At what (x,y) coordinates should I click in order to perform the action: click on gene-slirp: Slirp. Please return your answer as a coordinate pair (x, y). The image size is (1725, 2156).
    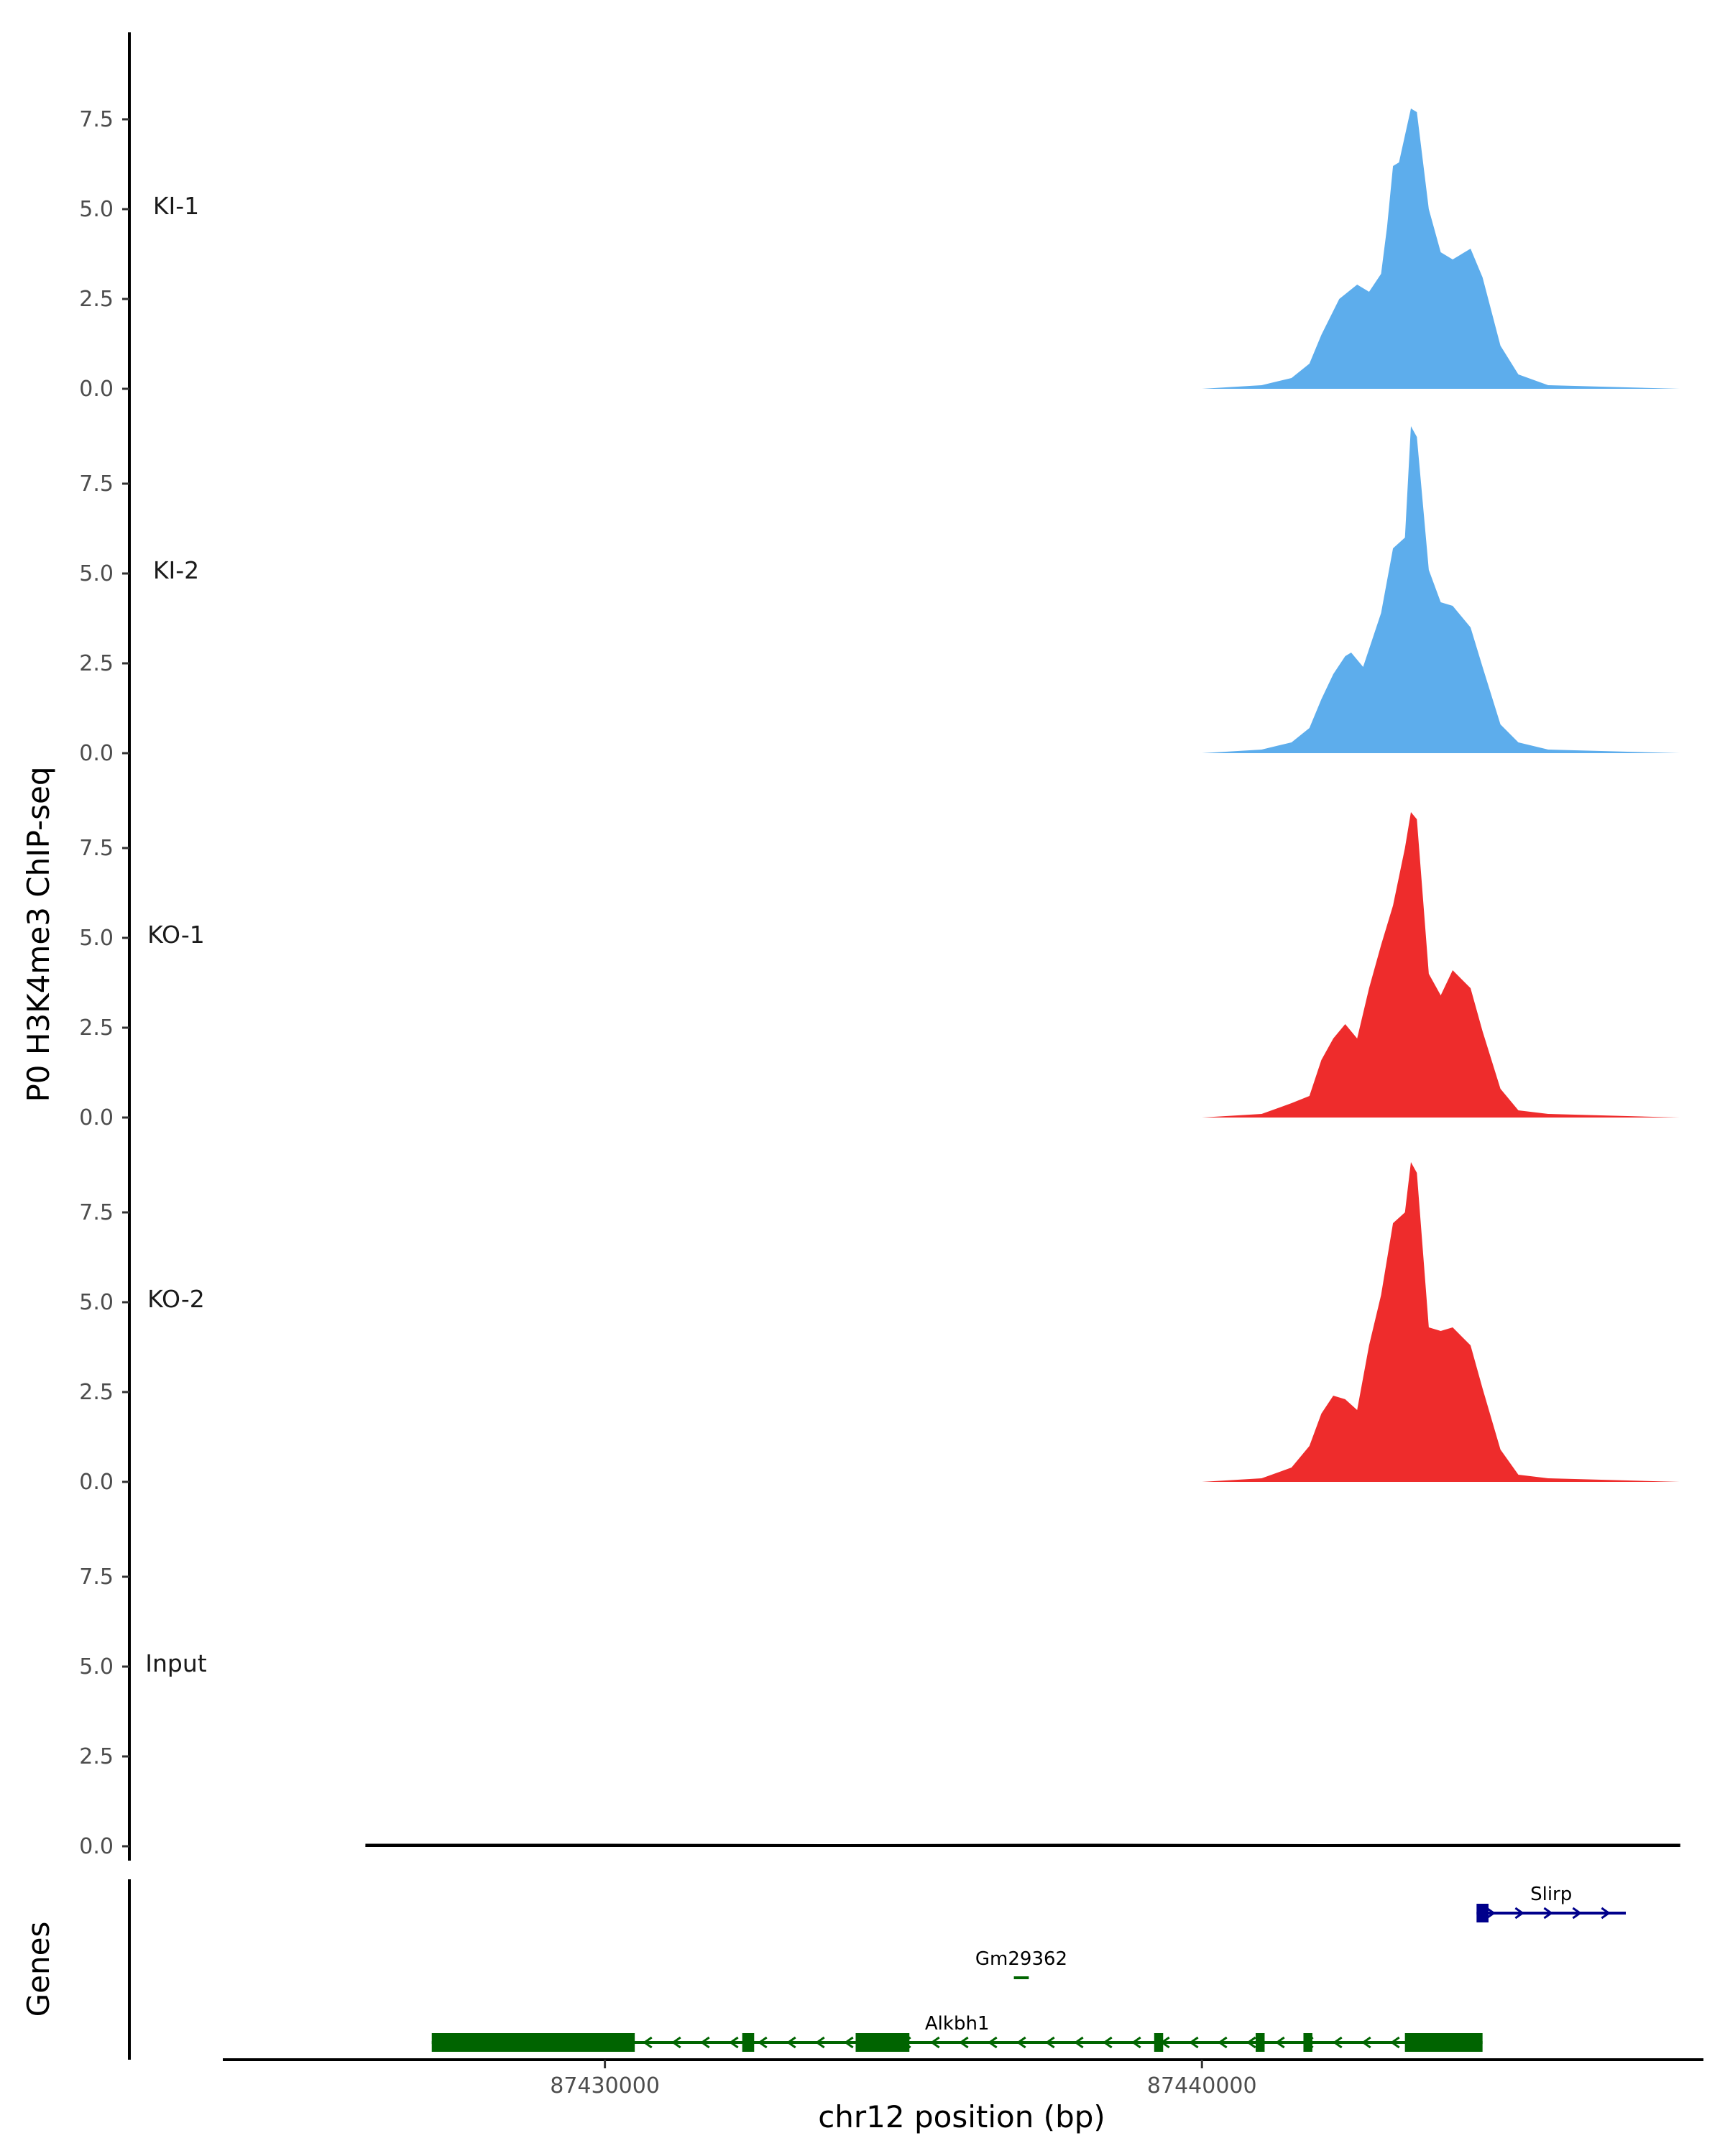
    Looking at the image, I should click on (1551, 1903).